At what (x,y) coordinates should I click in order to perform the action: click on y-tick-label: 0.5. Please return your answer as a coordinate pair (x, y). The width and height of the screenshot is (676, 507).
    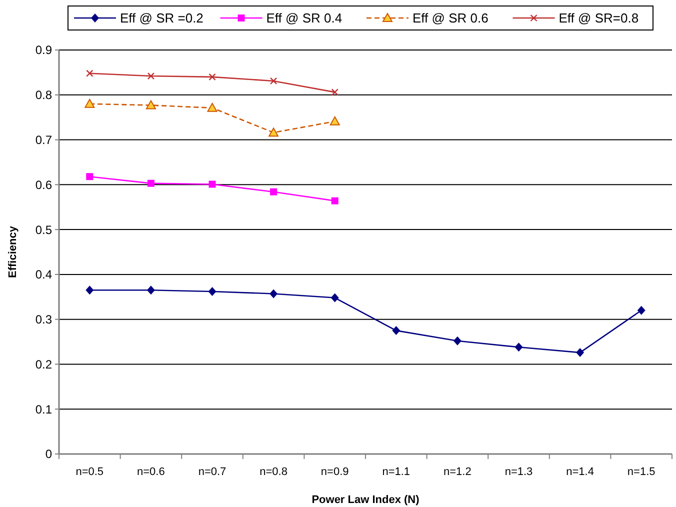
    Looking at the image, I should click on (43, 229).